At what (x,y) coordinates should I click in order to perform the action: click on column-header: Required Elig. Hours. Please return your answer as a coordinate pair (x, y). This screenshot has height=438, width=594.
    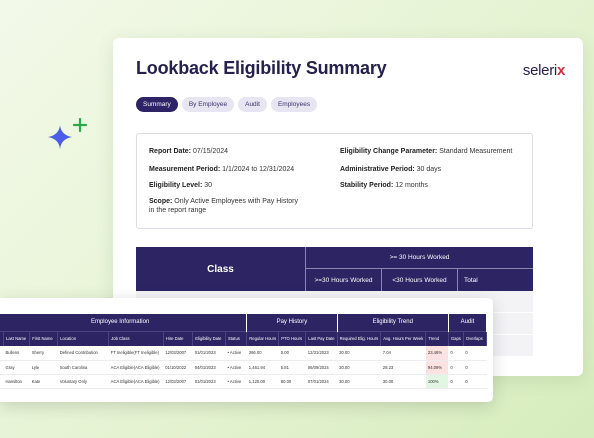
    Looking at the image, I should click on (359, 338).